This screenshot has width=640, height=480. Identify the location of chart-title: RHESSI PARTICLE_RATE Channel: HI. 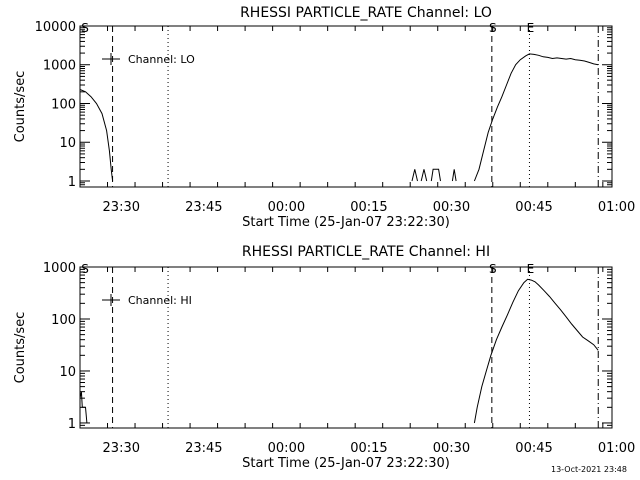
(366, 252).